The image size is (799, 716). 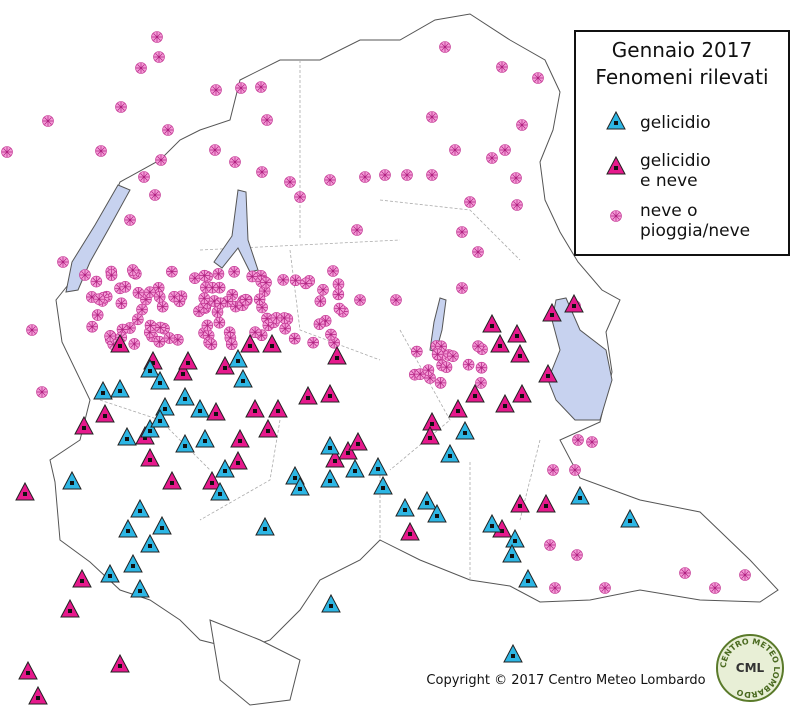 What do you see at coordinates (750, 668) in the screenshot?
I see `logo-text: CML` at bounding box center [750, 668].